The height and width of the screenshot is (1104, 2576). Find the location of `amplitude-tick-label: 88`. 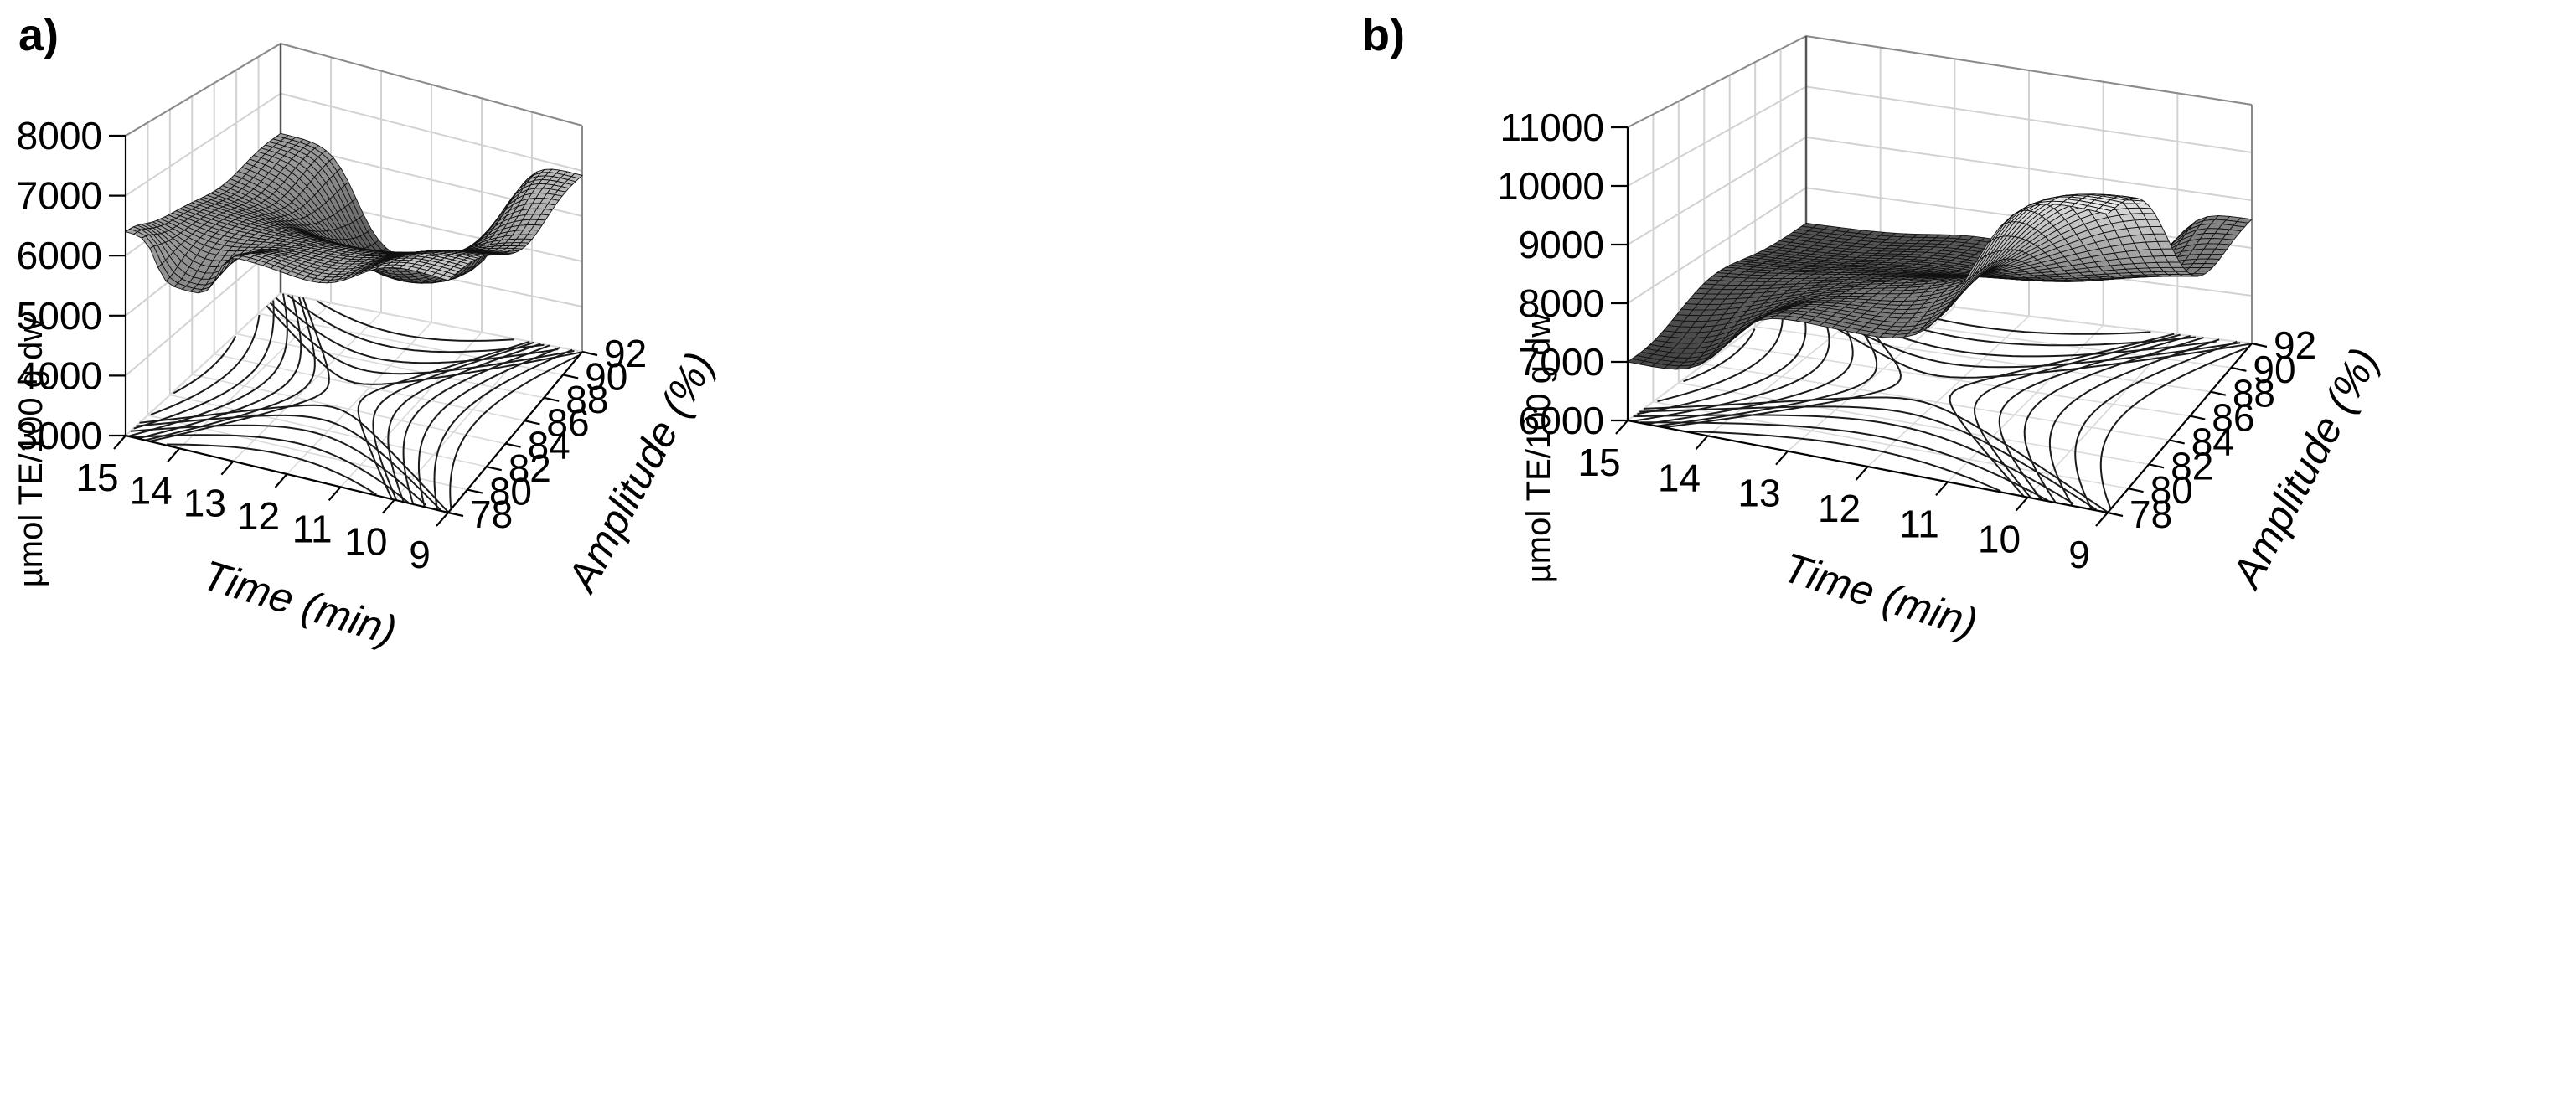

amplitude-tick-label: 88 is located at coordinates (2254, 393).